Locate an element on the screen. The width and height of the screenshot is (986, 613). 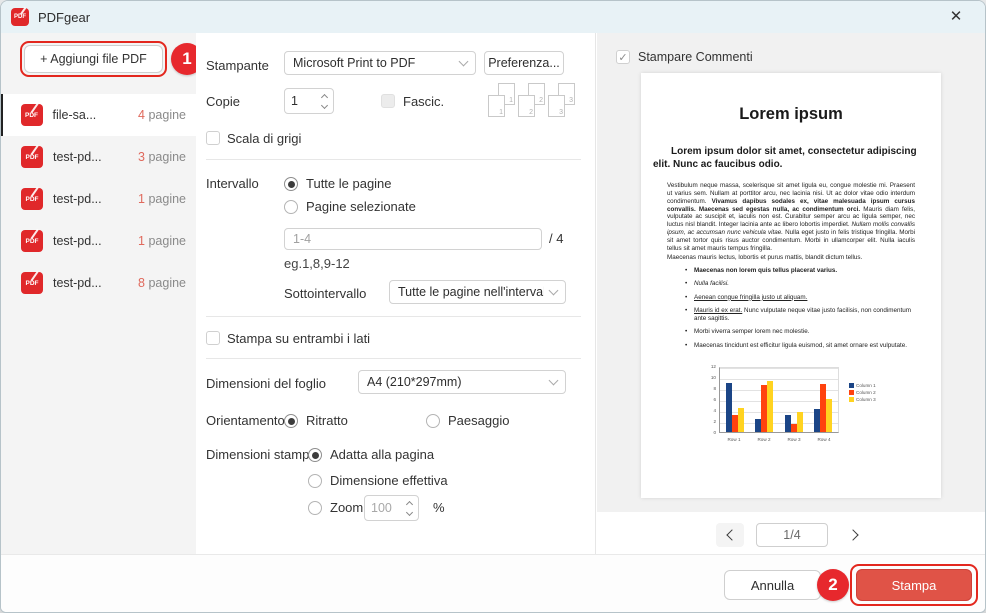
legend-label: Column 3 is located at coordinates (866, 399).